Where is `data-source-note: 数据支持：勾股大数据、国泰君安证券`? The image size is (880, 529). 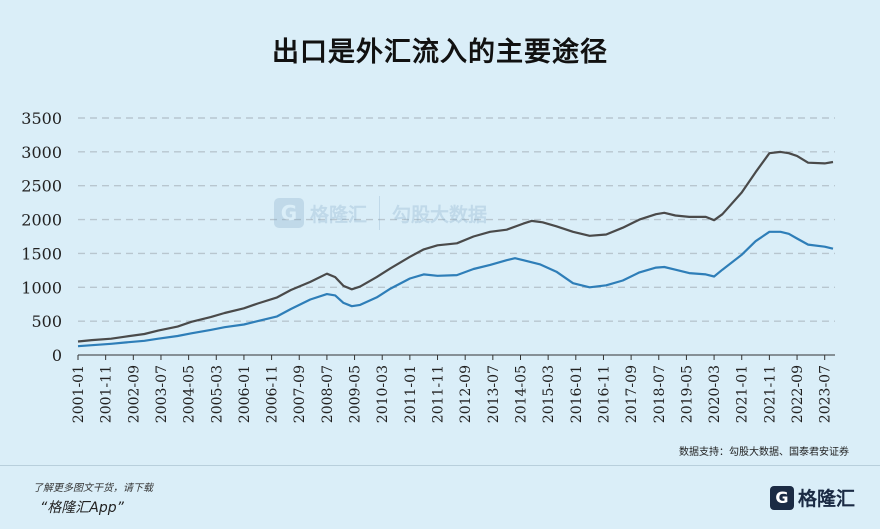 data-source-note: 数据支持：勾股大数据、国泰君安证券 is located at coordinates (764, 452).